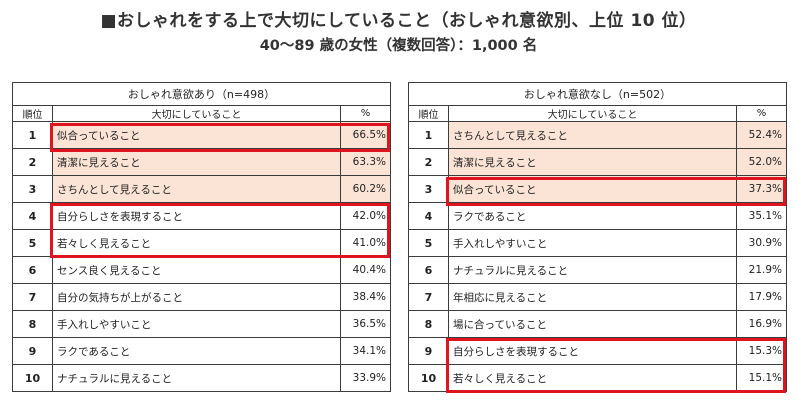  I want to click on pct-cell: 15.3%, so click(761, 351).